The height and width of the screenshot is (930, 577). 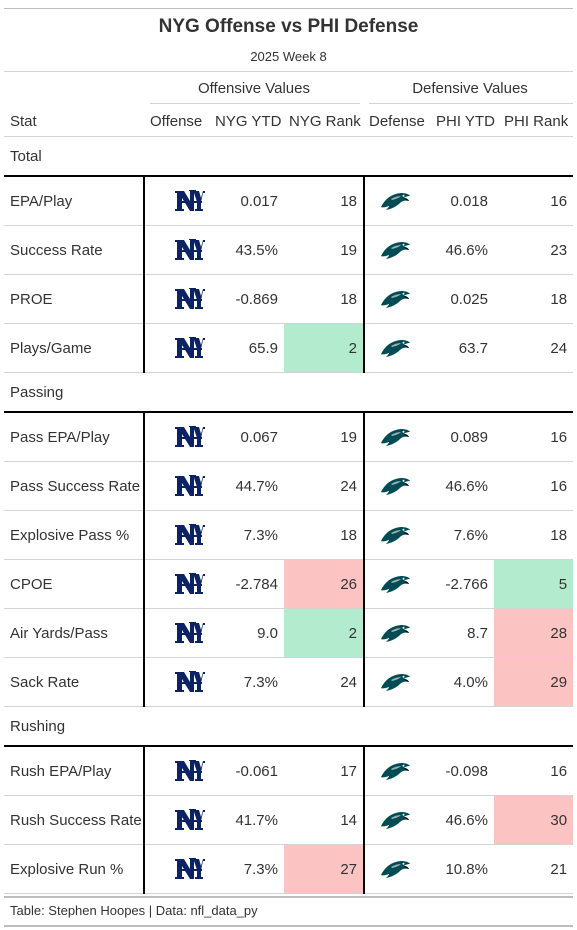 I want to click on table-row: Air Yards/Pass 9.0 2 8.7 28, so click(x=289, y=633).